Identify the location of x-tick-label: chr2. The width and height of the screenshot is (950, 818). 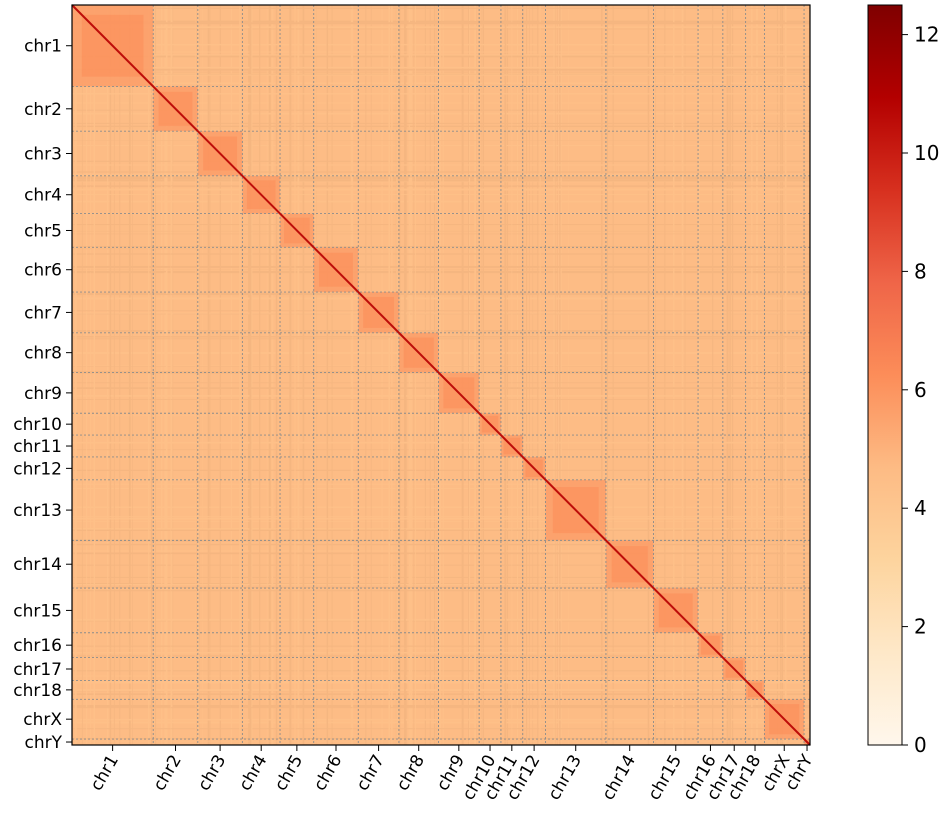
(168, 773).